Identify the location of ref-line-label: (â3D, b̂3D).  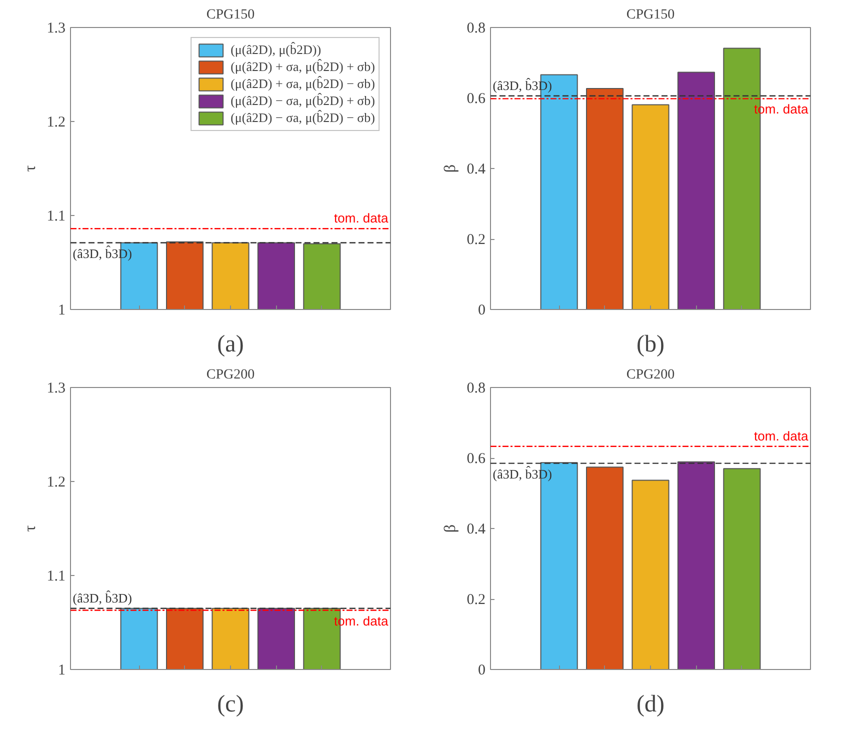
(102, 597).